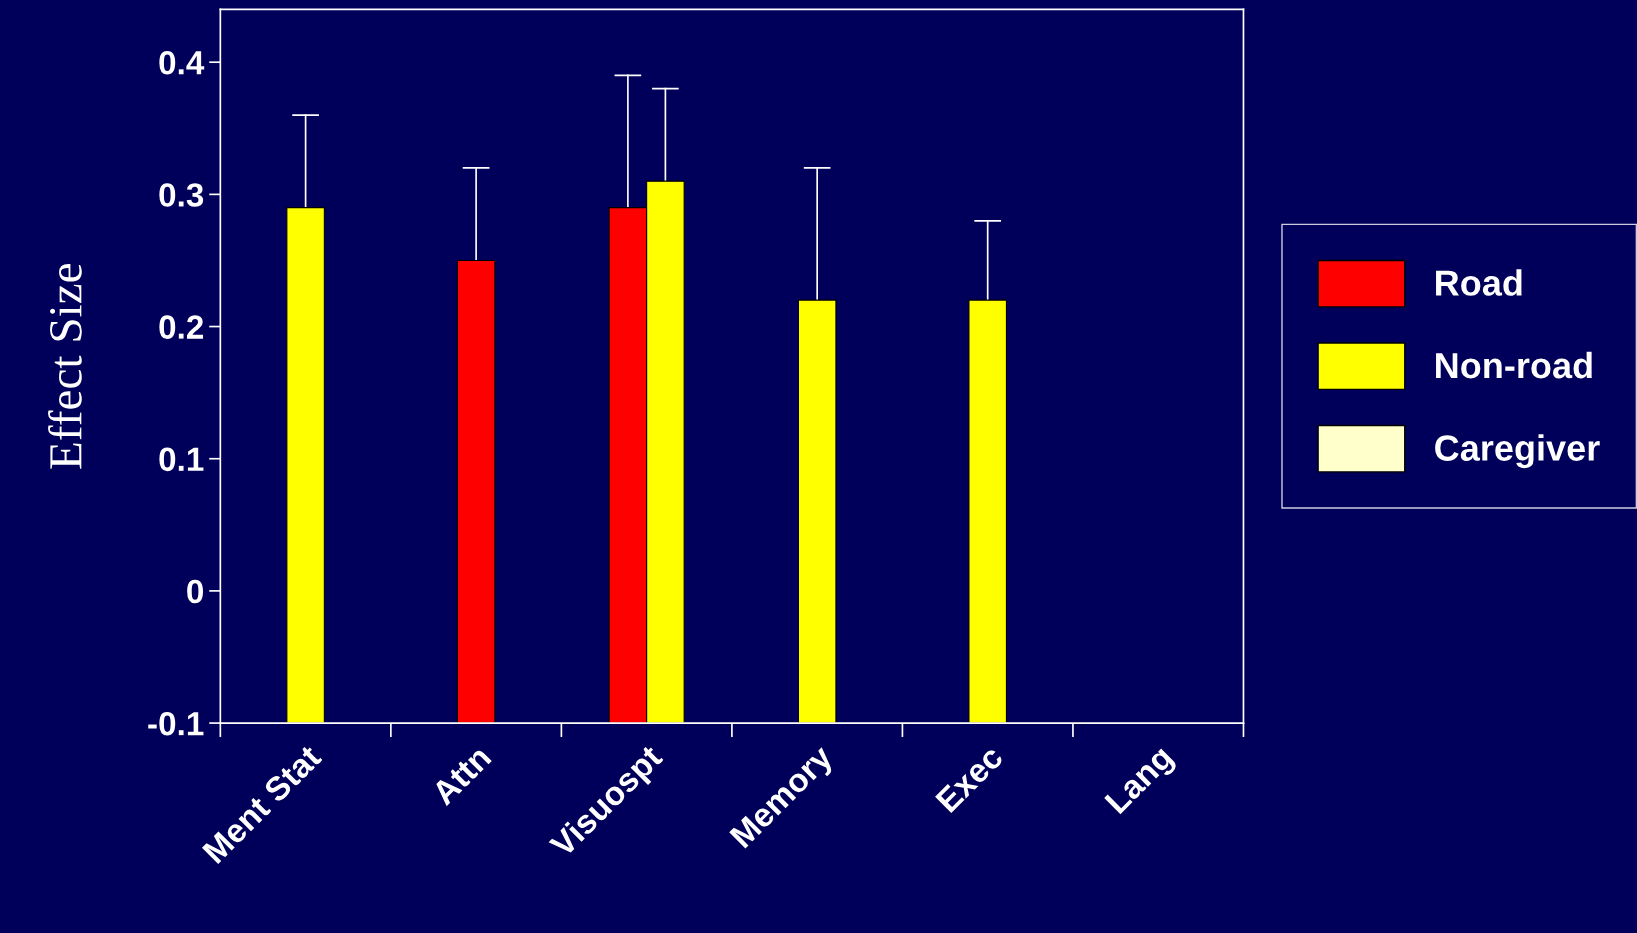 This screenshot has width=1637, height=933. What do you see at coordinates (182, 63) in the screenshot?
I see `y-tick-label: 0.4` at bounding box center [182, 63].